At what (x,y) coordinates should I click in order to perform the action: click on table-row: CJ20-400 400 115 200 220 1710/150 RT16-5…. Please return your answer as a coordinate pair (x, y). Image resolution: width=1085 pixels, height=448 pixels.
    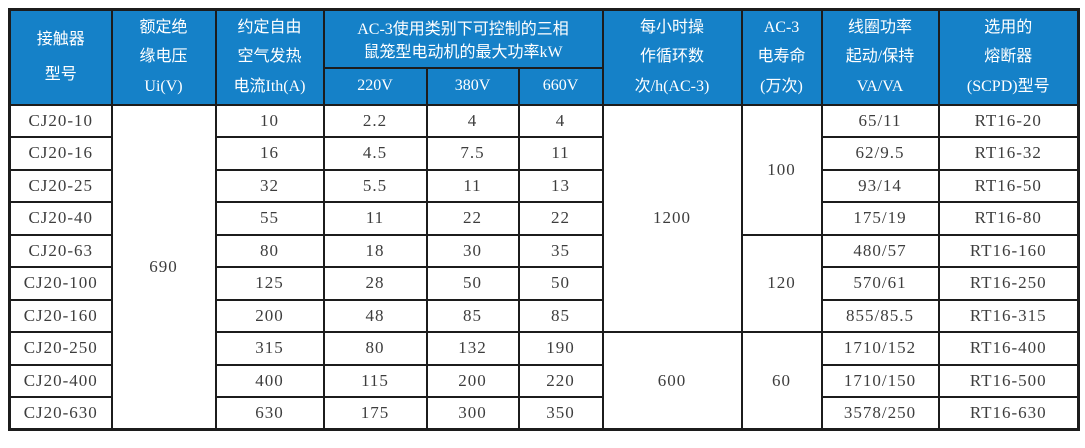
    Looking at the image, I should click on (544, 380).